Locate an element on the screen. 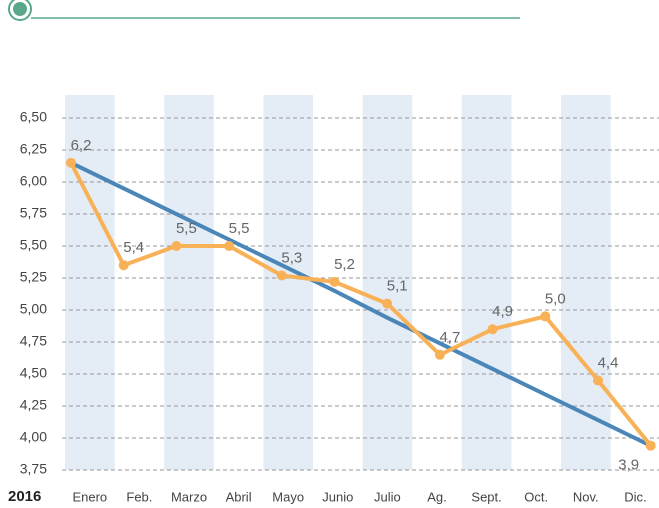  x-tick-label: Dic. is located at coordinates (635, 496).